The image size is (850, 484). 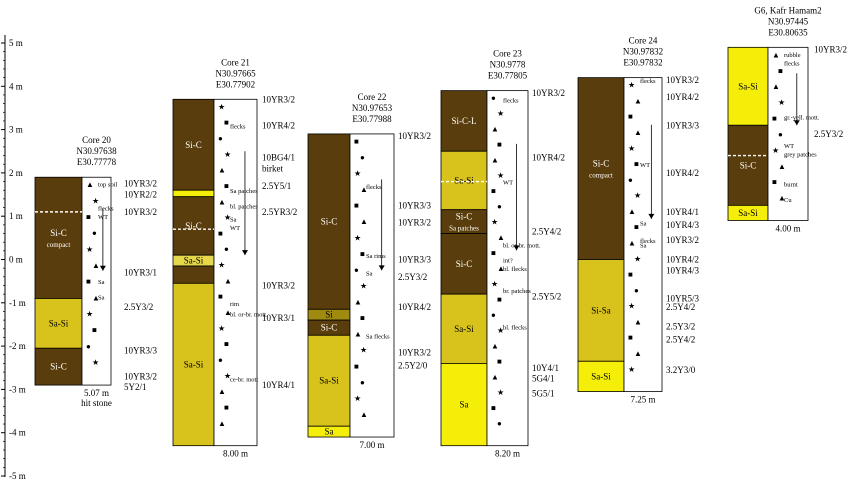 I want to click on munsell-label: birket, so click(x=272, y=169).